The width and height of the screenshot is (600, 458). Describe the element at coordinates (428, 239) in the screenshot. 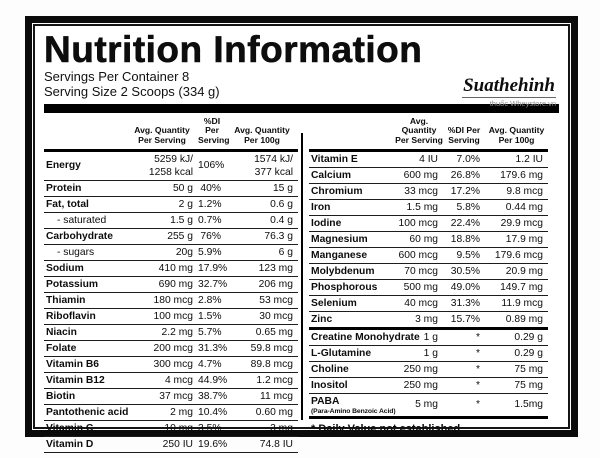

I see `table-row: Magnesium 60 mg 18.8% 17.9 mg` at that location.